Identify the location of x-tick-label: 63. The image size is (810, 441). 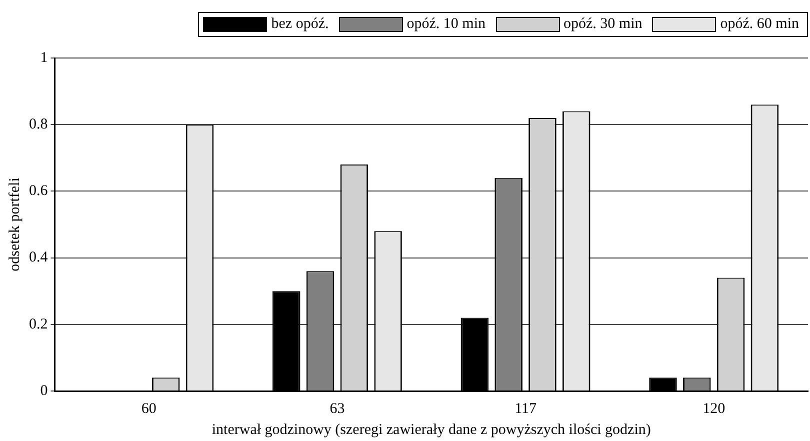
(337, 408).